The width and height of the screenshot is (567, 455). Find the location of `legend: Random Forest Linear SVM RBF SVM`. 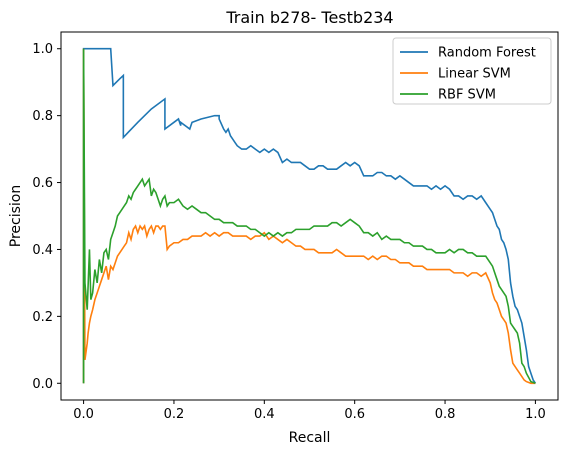

legend: Random Forest Linear SVM RBF SVM is located at coordinates (472, 71).